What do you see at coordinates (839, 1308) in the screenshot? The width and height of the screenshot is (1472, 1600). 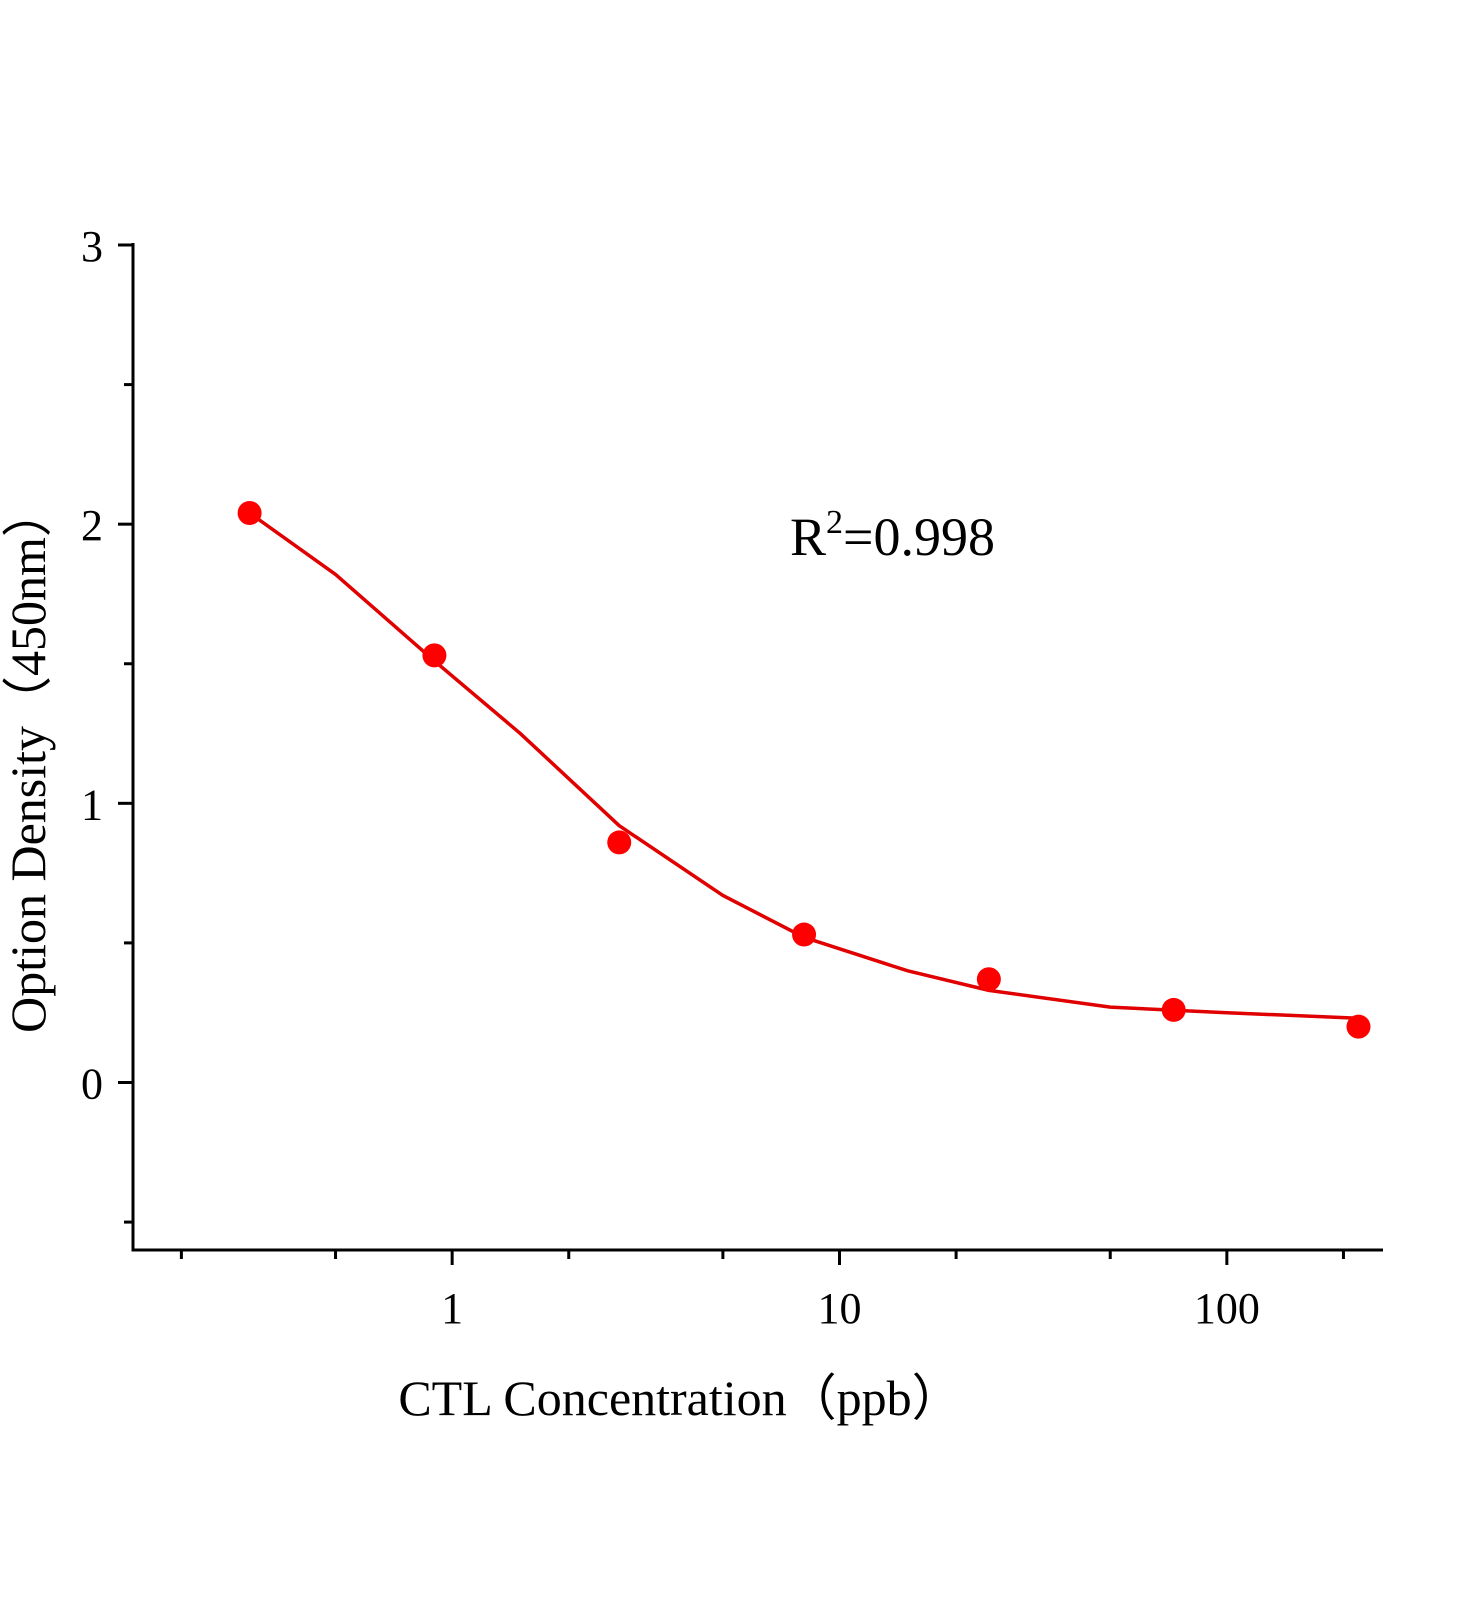 I see `x-tick-label: 10` at bounding box center [839, 1308].